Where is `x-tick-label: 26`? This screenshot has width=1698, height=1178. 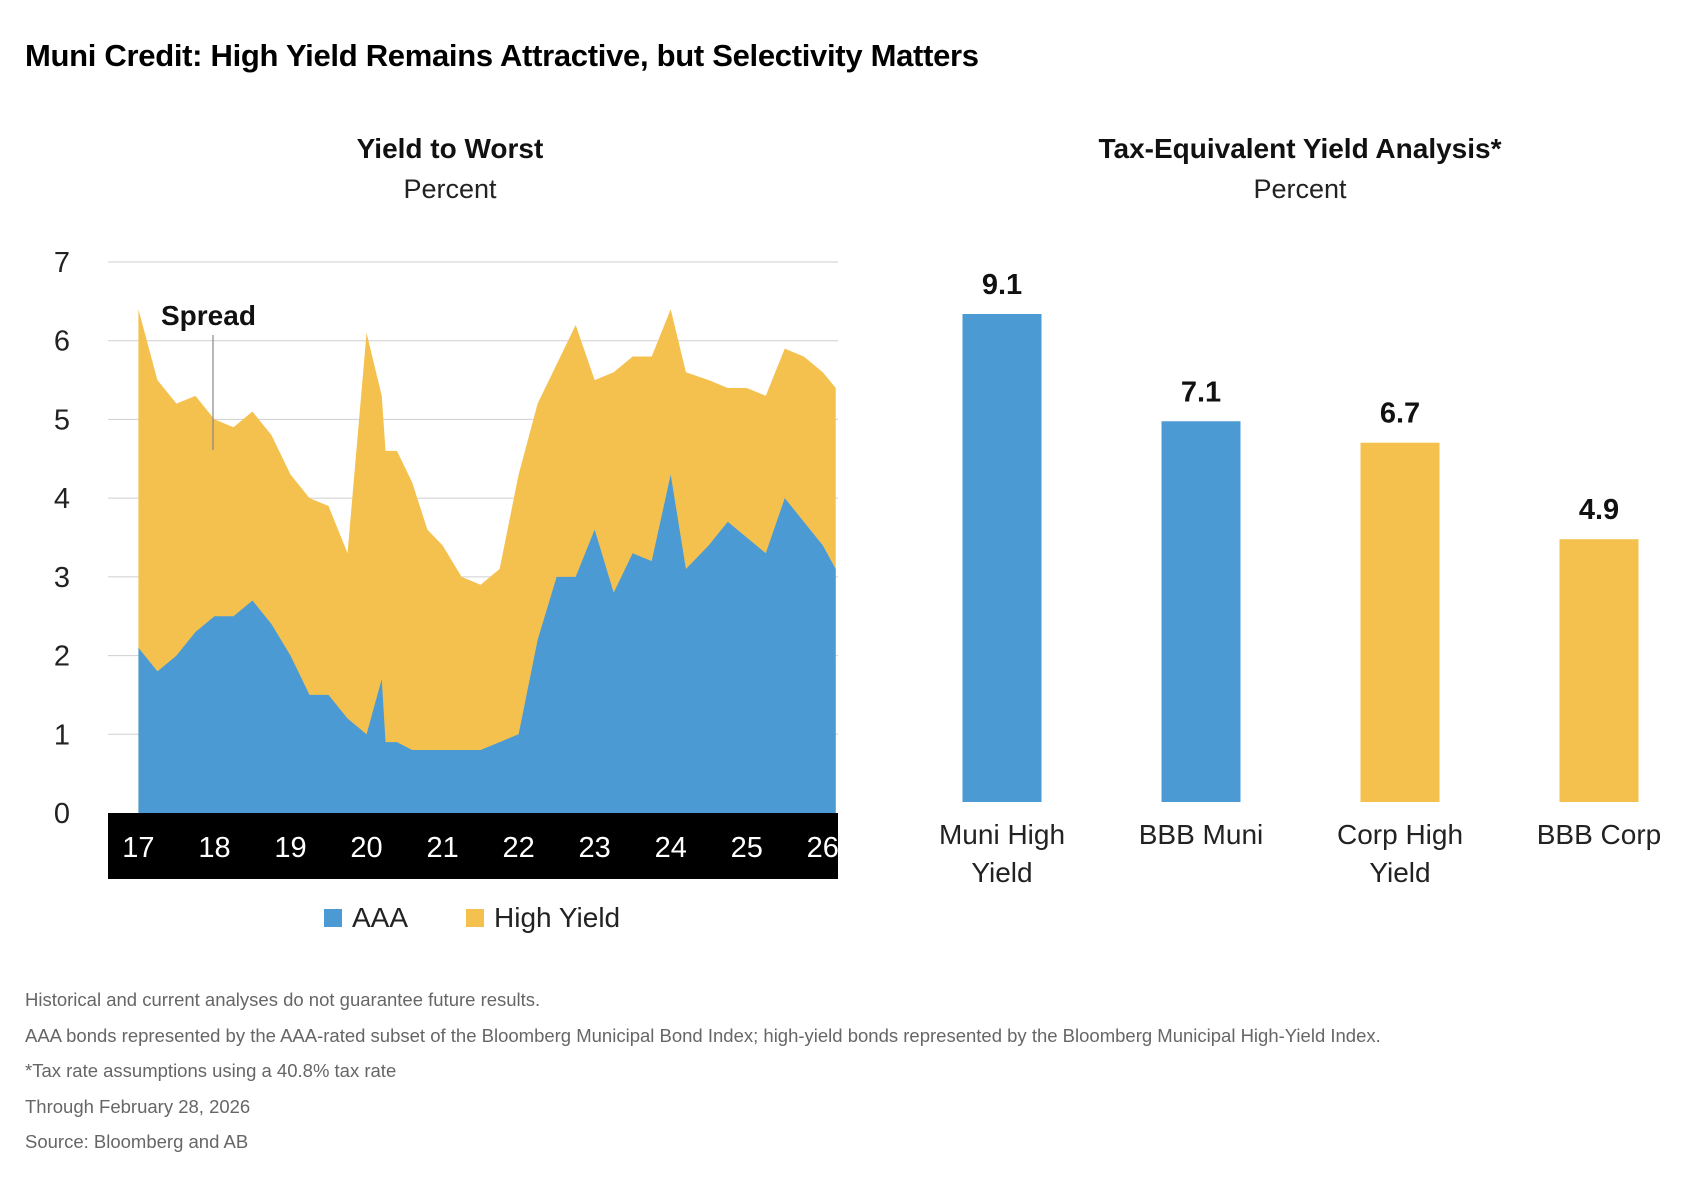
x-tick-label: 26 is located at coordinates (823, 848).